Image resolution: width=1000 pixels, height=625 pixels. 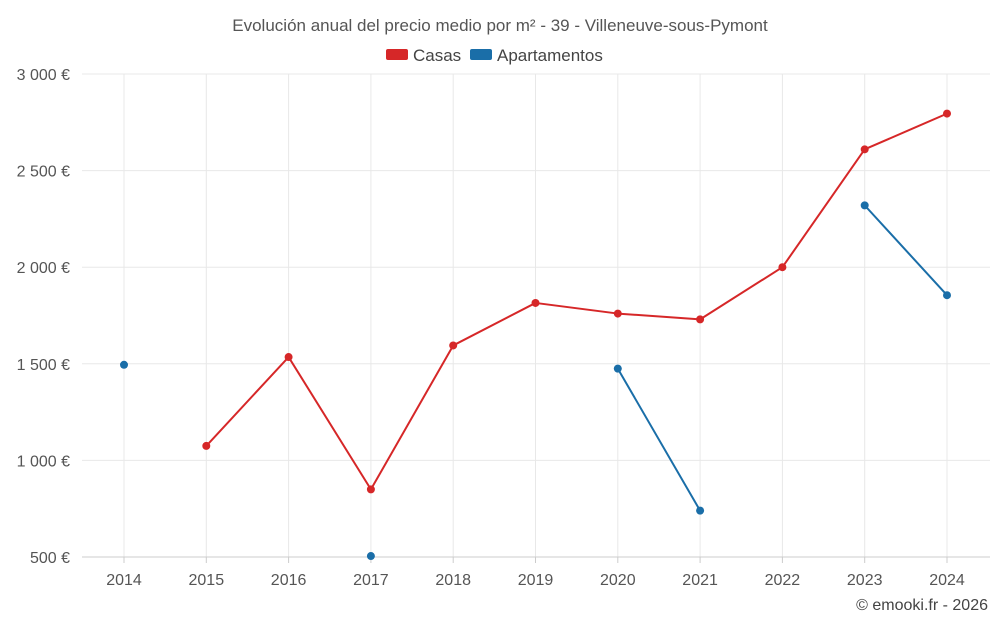 I want to click on data-point-apartamentos-2024, so click(x=947, y=295).